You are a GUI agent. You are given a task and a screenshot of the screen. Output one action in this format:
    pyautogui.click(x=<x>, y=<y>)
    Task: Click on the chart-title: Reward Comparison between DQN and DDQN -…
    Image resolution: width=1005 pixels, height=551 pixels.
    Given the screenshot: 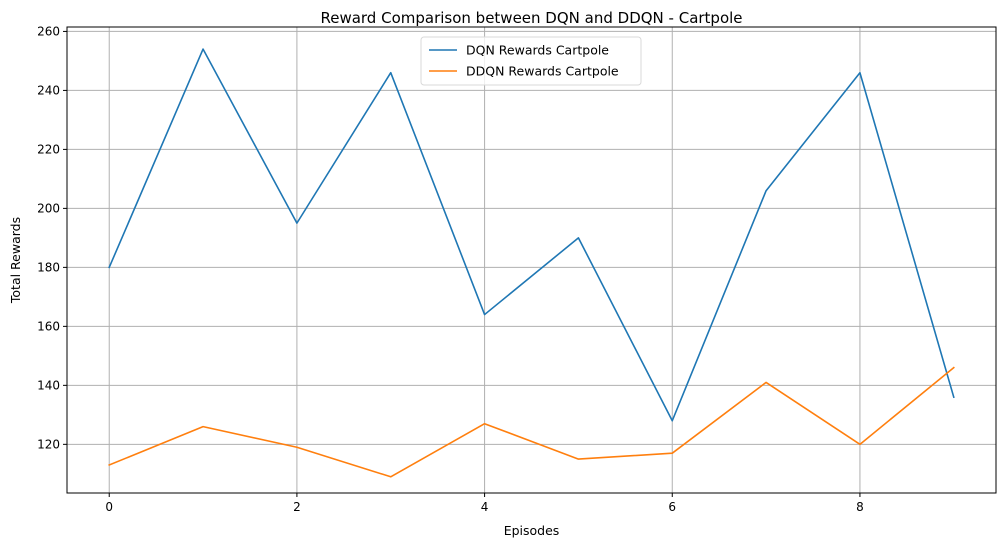 What is the action you would take?
    pyautogui.click(x=531, y=18)
    